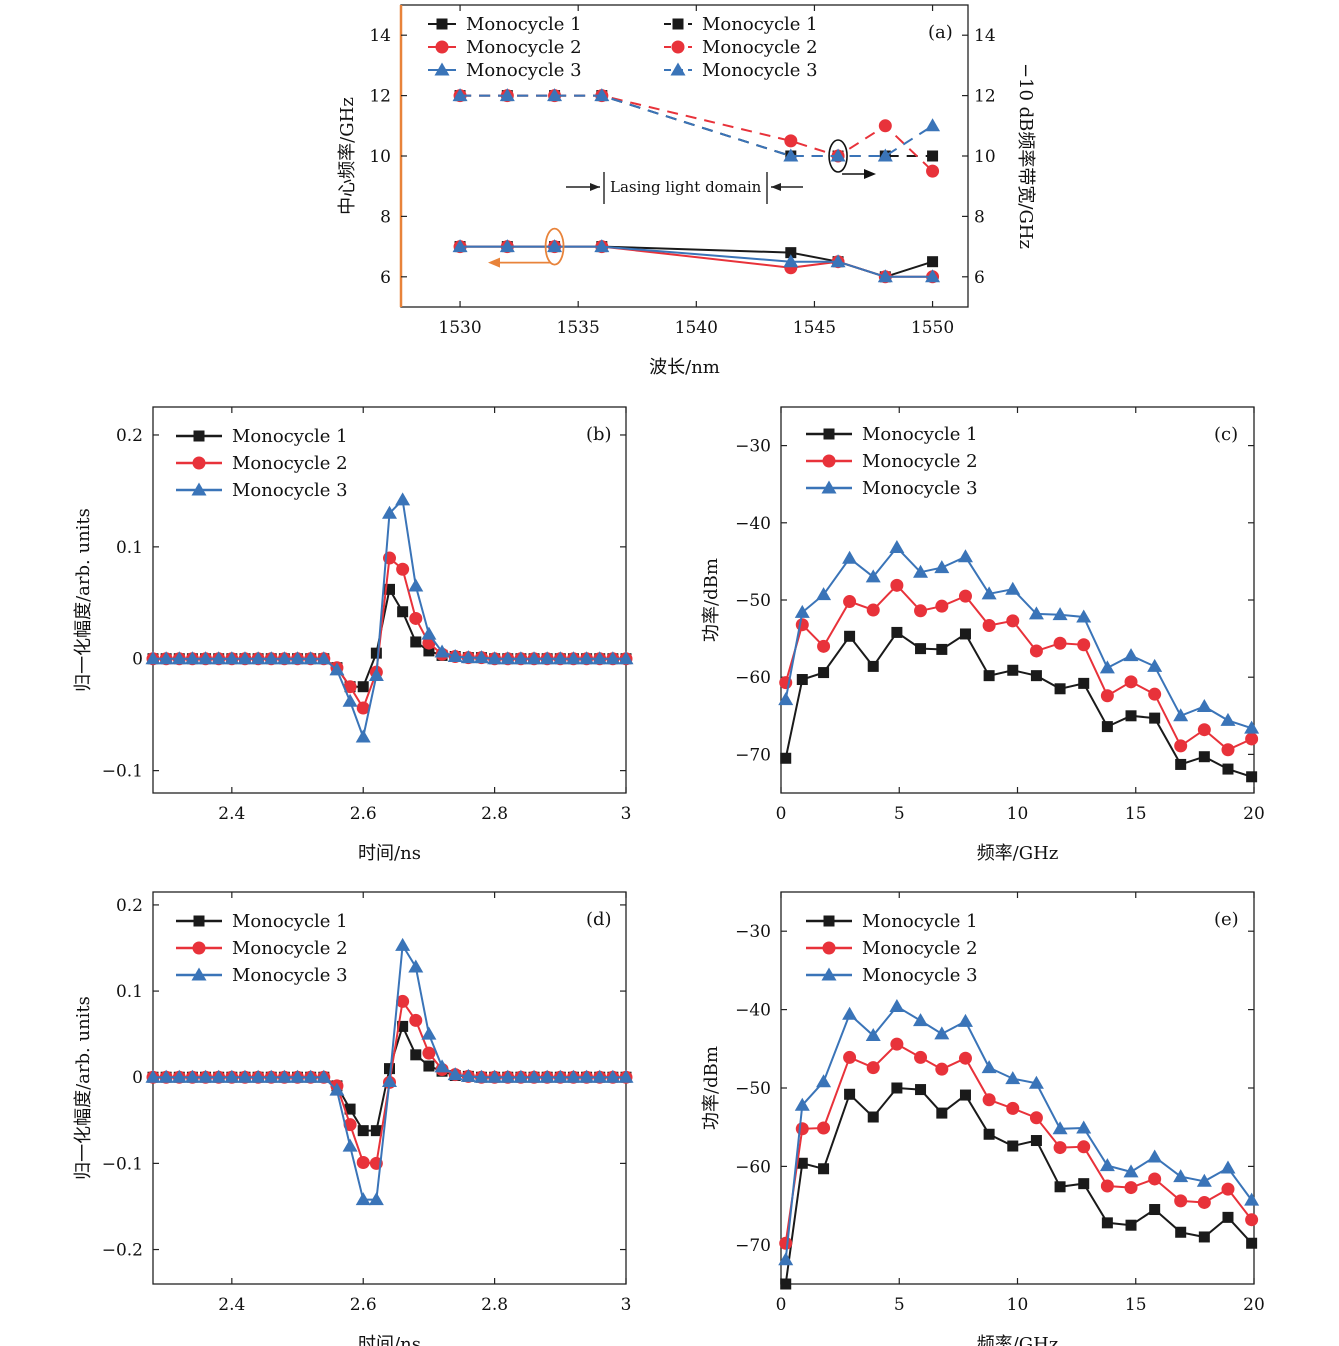 The image size is (1339, 1346). I want to click on panel-label: (b), so click(599, 434).